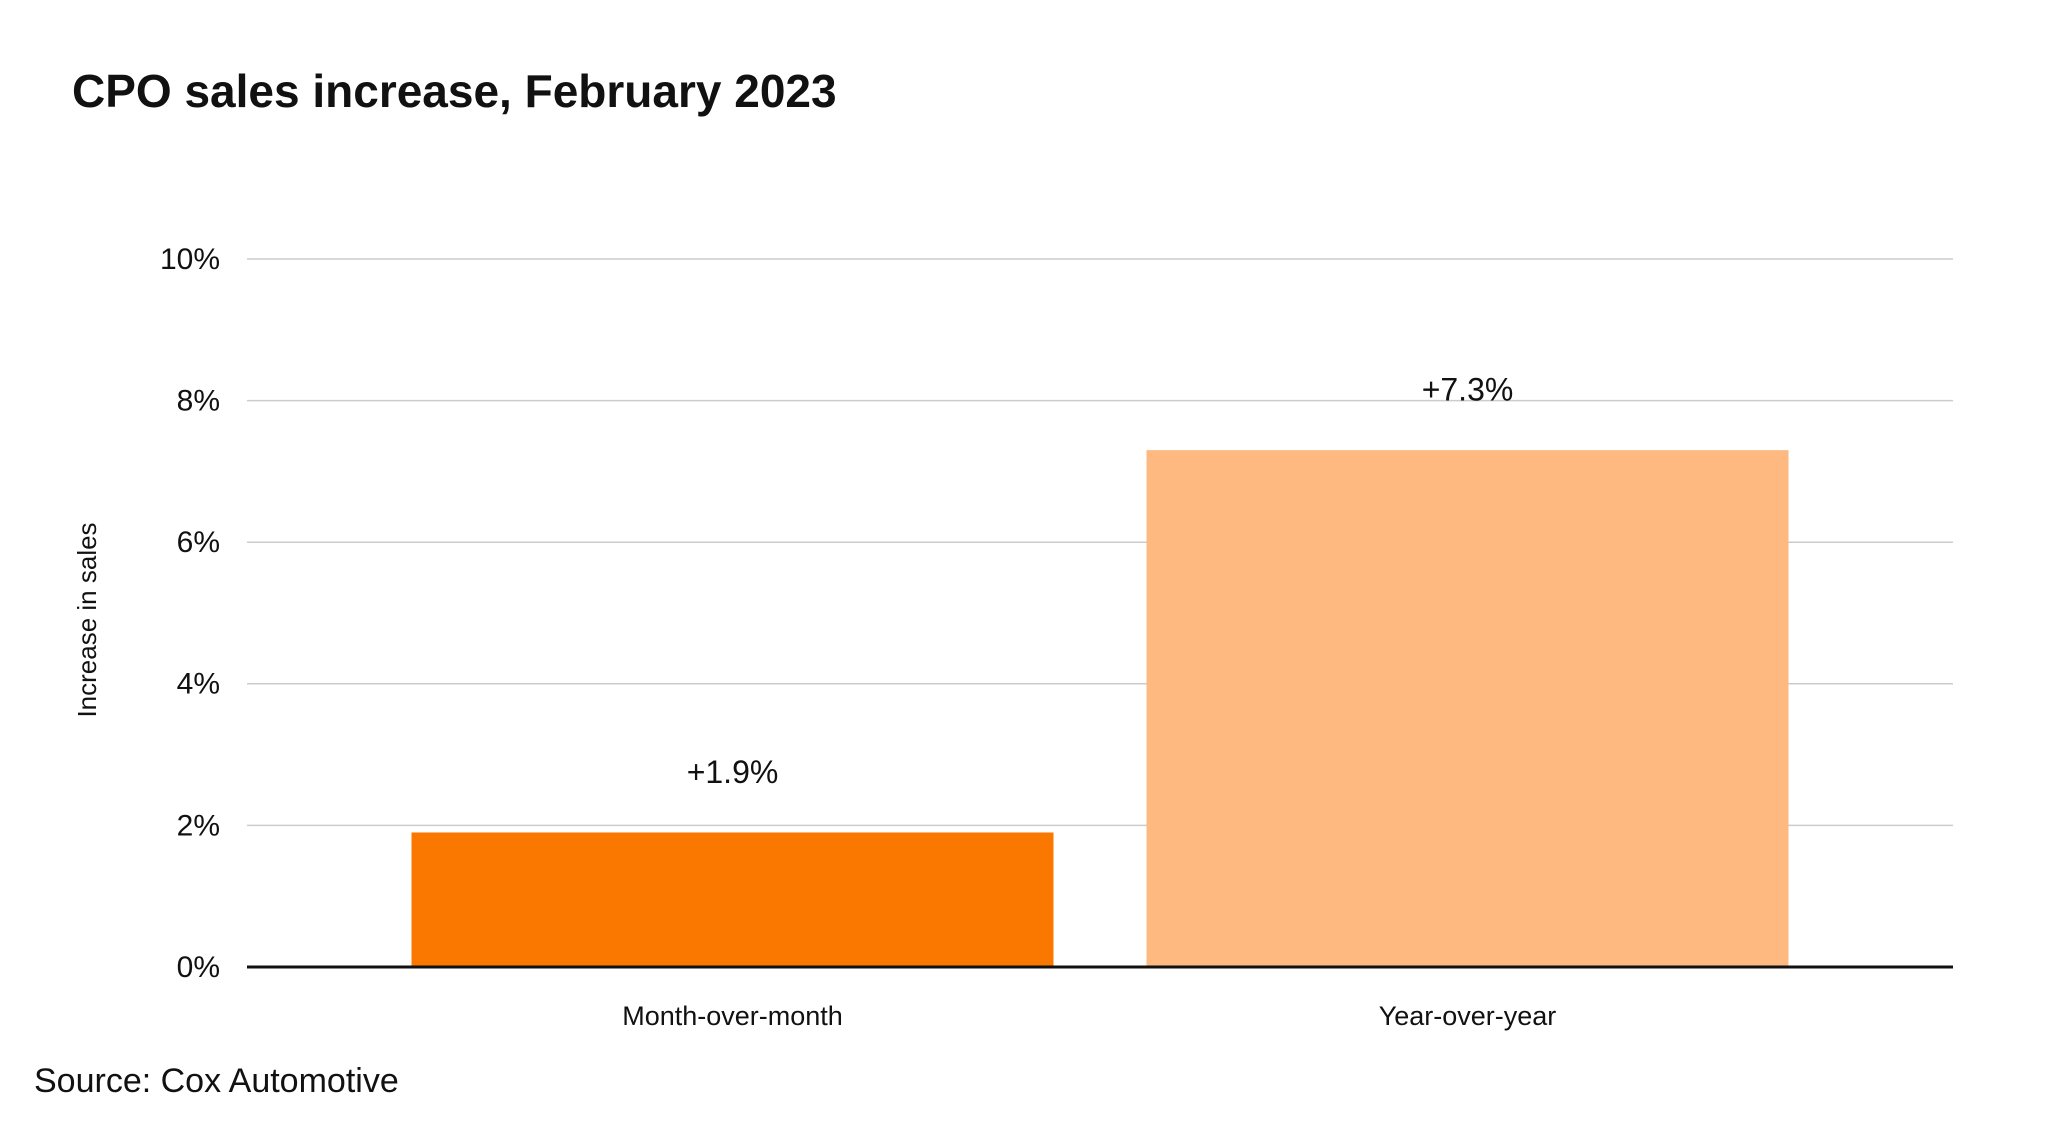 The width and height of the screenshot is (2048, 1130). I want to click on y-tick-label: 4%, so click(198, 684).